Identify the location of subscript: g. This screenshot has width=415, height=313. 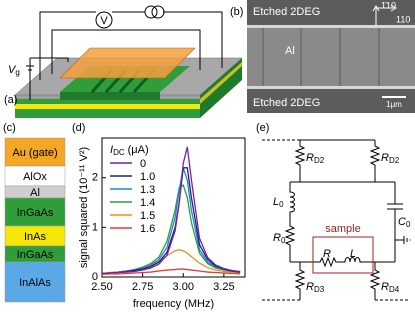
(17, 72).